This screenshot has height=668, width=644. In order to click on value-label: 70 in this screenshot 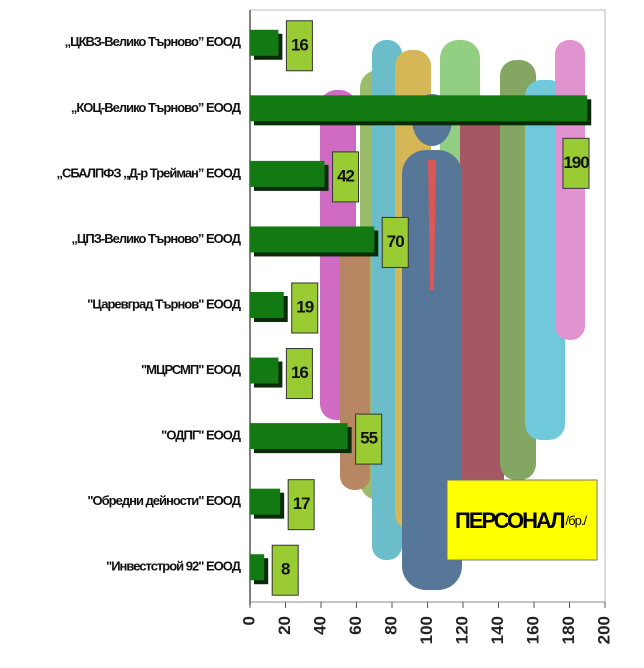, I will do `click(395, 241)`.